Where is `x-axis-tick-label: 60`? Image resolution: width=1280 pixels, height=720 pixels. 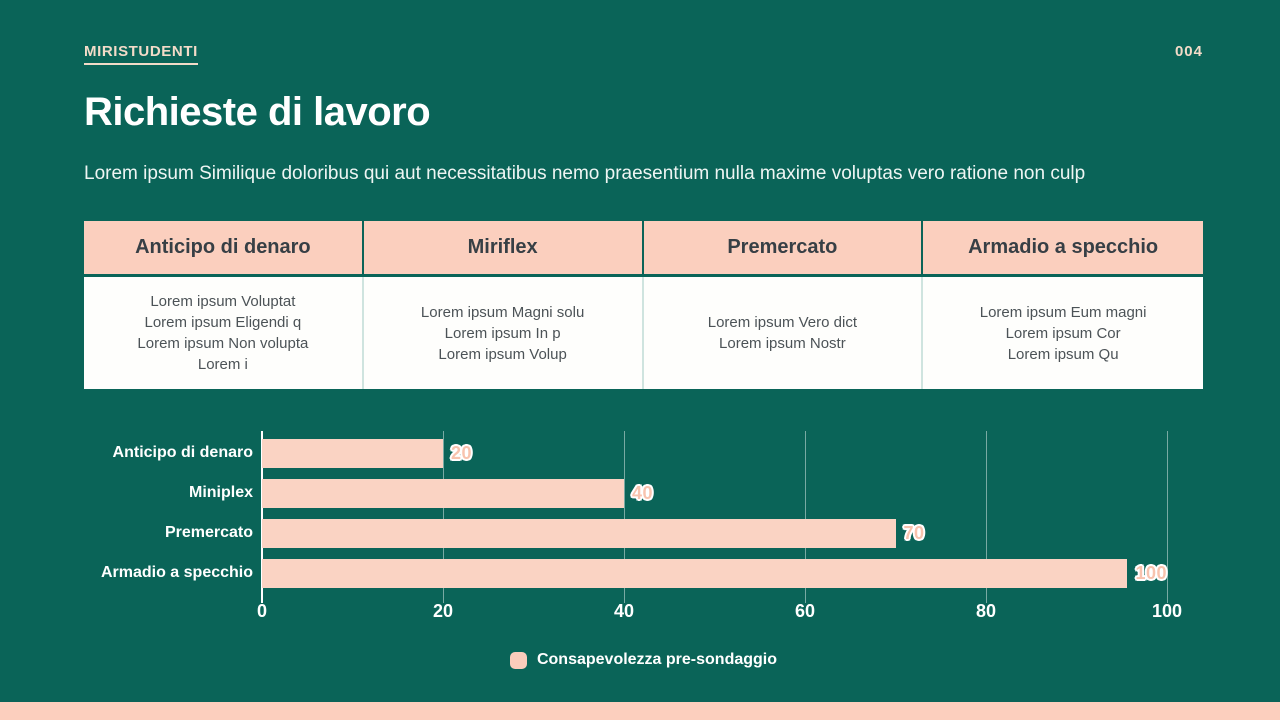 x-axis-tick-label: 60 is located at coordinates (805, 611).